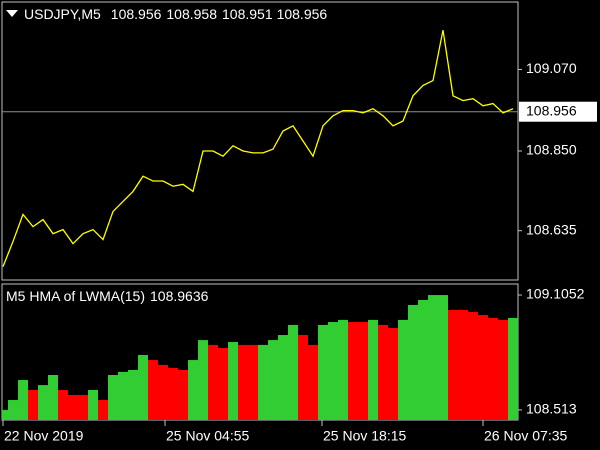  I want to click on open: 108.956, so click(136, 14).